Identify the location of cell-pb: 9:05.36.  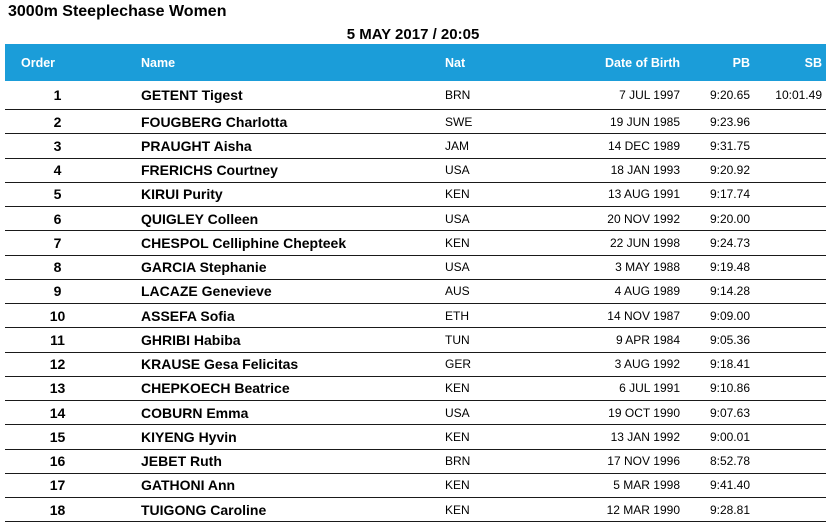
(729, 339).